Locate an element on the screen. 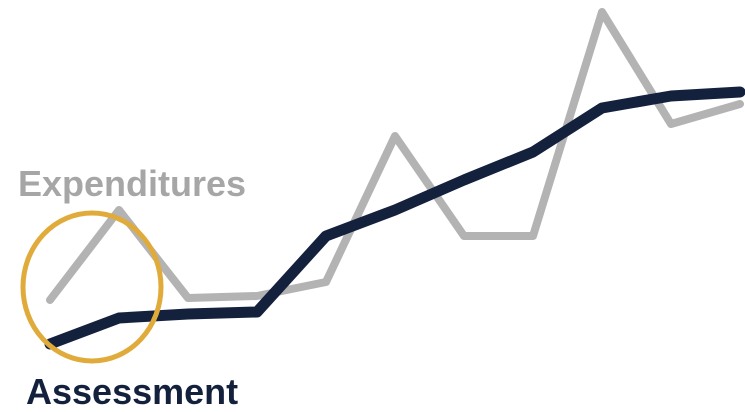  highlight-circle is located at coordinates (92, 287).